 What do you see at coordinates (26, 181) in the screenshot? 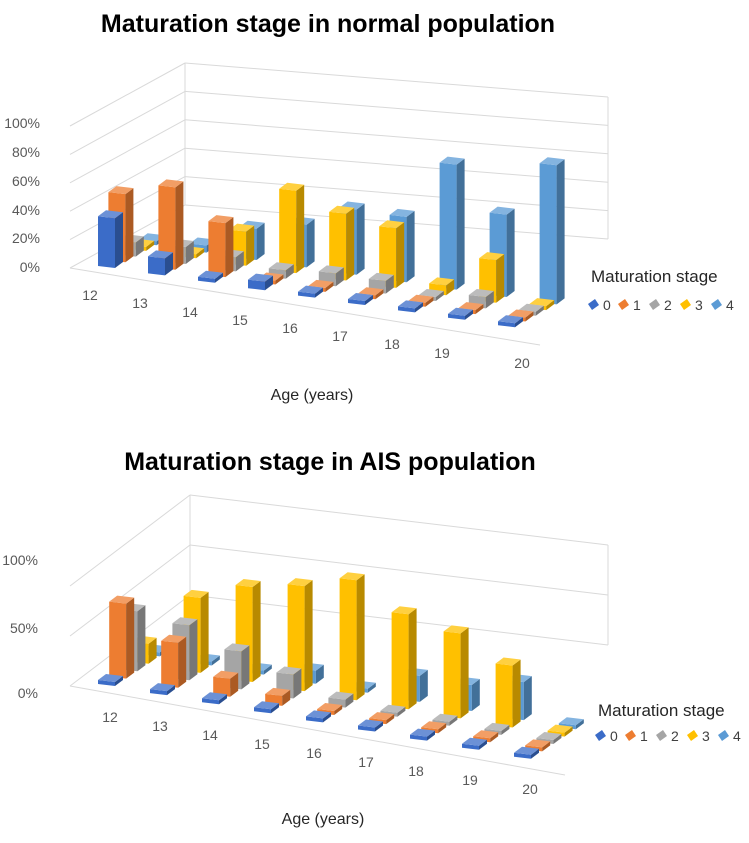
I see `y-tick-label: 60%` at bounding box center [26, 181].